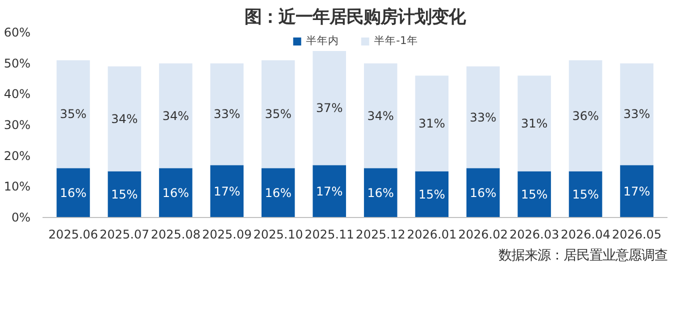 The image size is (697, 320). Describe the element at coordinates (125, 235) in the screenshot. I see `x-tick-label: 2025.07` at that location.